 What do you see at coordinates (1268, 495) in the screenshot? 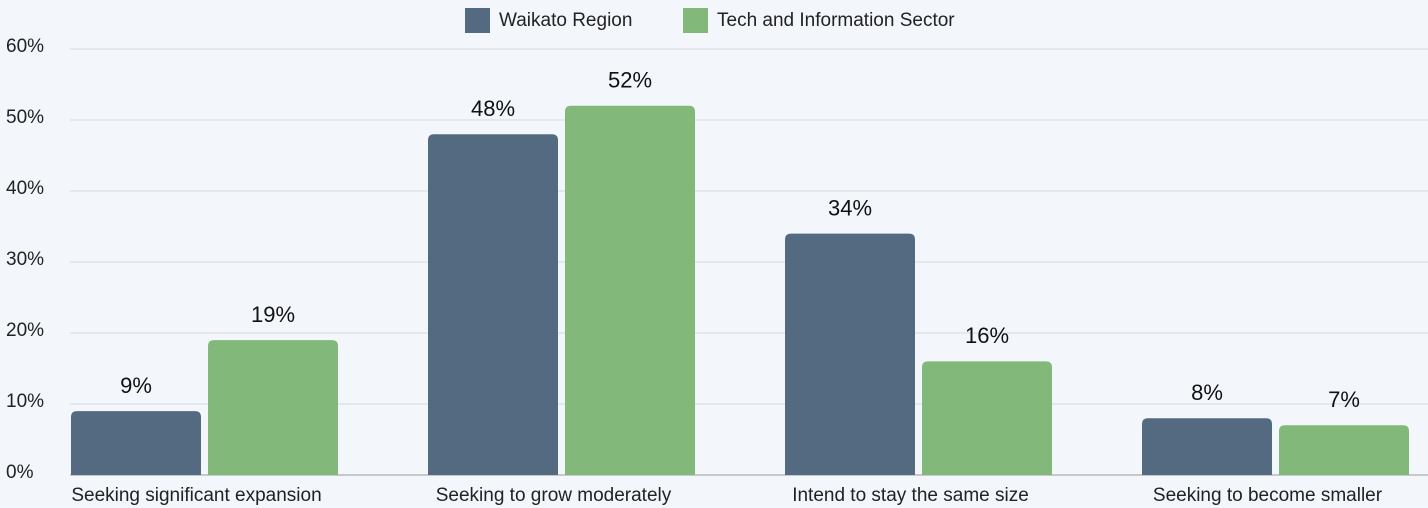
I see `x-tick-label: Seeking to become smaller` at bounding box center [1268, 495].